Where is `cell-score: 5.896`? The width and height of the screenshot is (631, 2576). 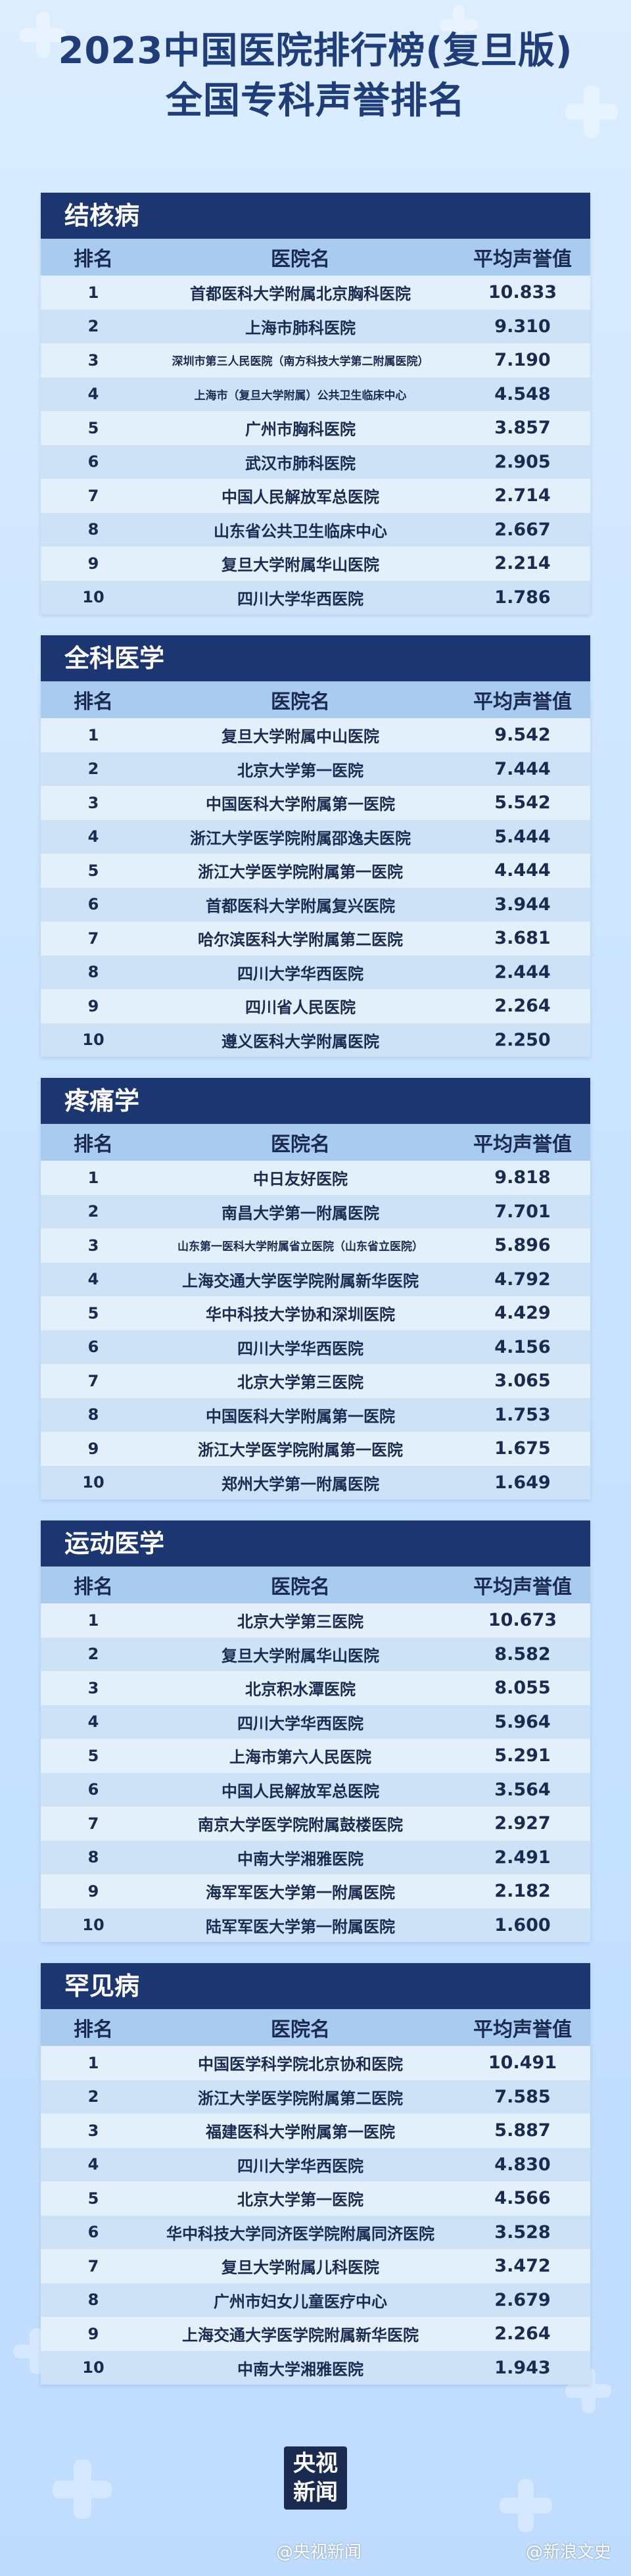 cell-score: 5.896 is located at coordinates (523, 1245).